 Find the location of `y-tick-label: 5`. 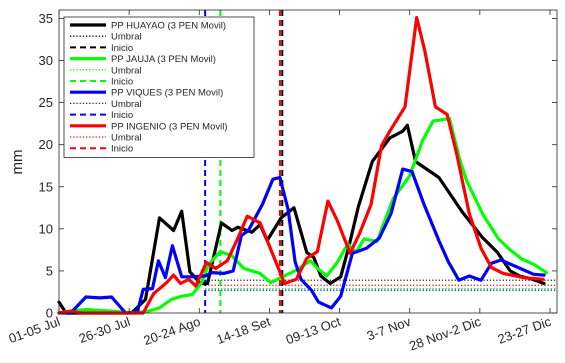

y-tick-label: 5 is located at coordinates (49, 270).